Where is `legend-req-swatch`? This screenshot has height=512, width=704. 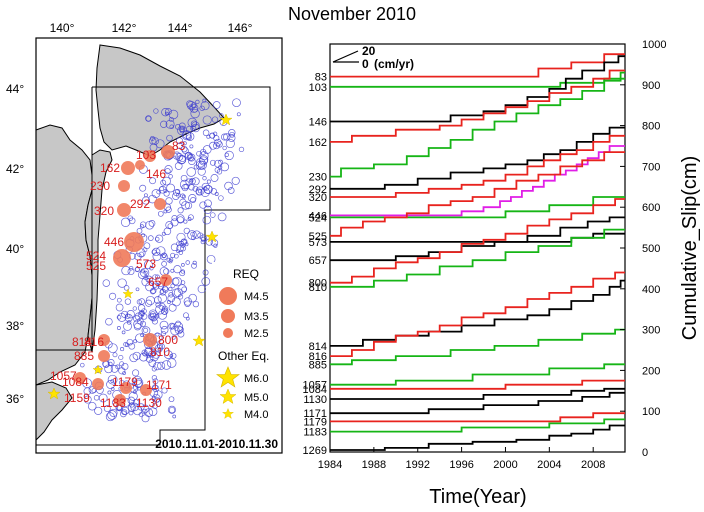
legend-req-swatch is located at coordinates (228, 296).